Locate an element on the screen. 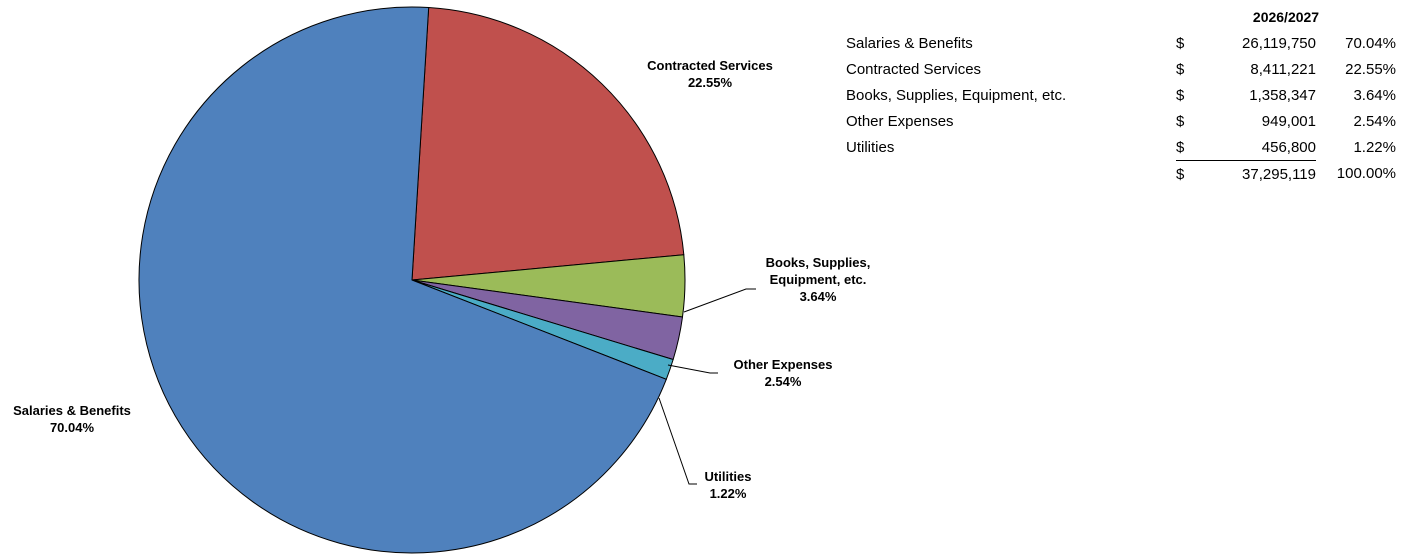  row-name: Other Expenses is located at coordinates (900, 121).